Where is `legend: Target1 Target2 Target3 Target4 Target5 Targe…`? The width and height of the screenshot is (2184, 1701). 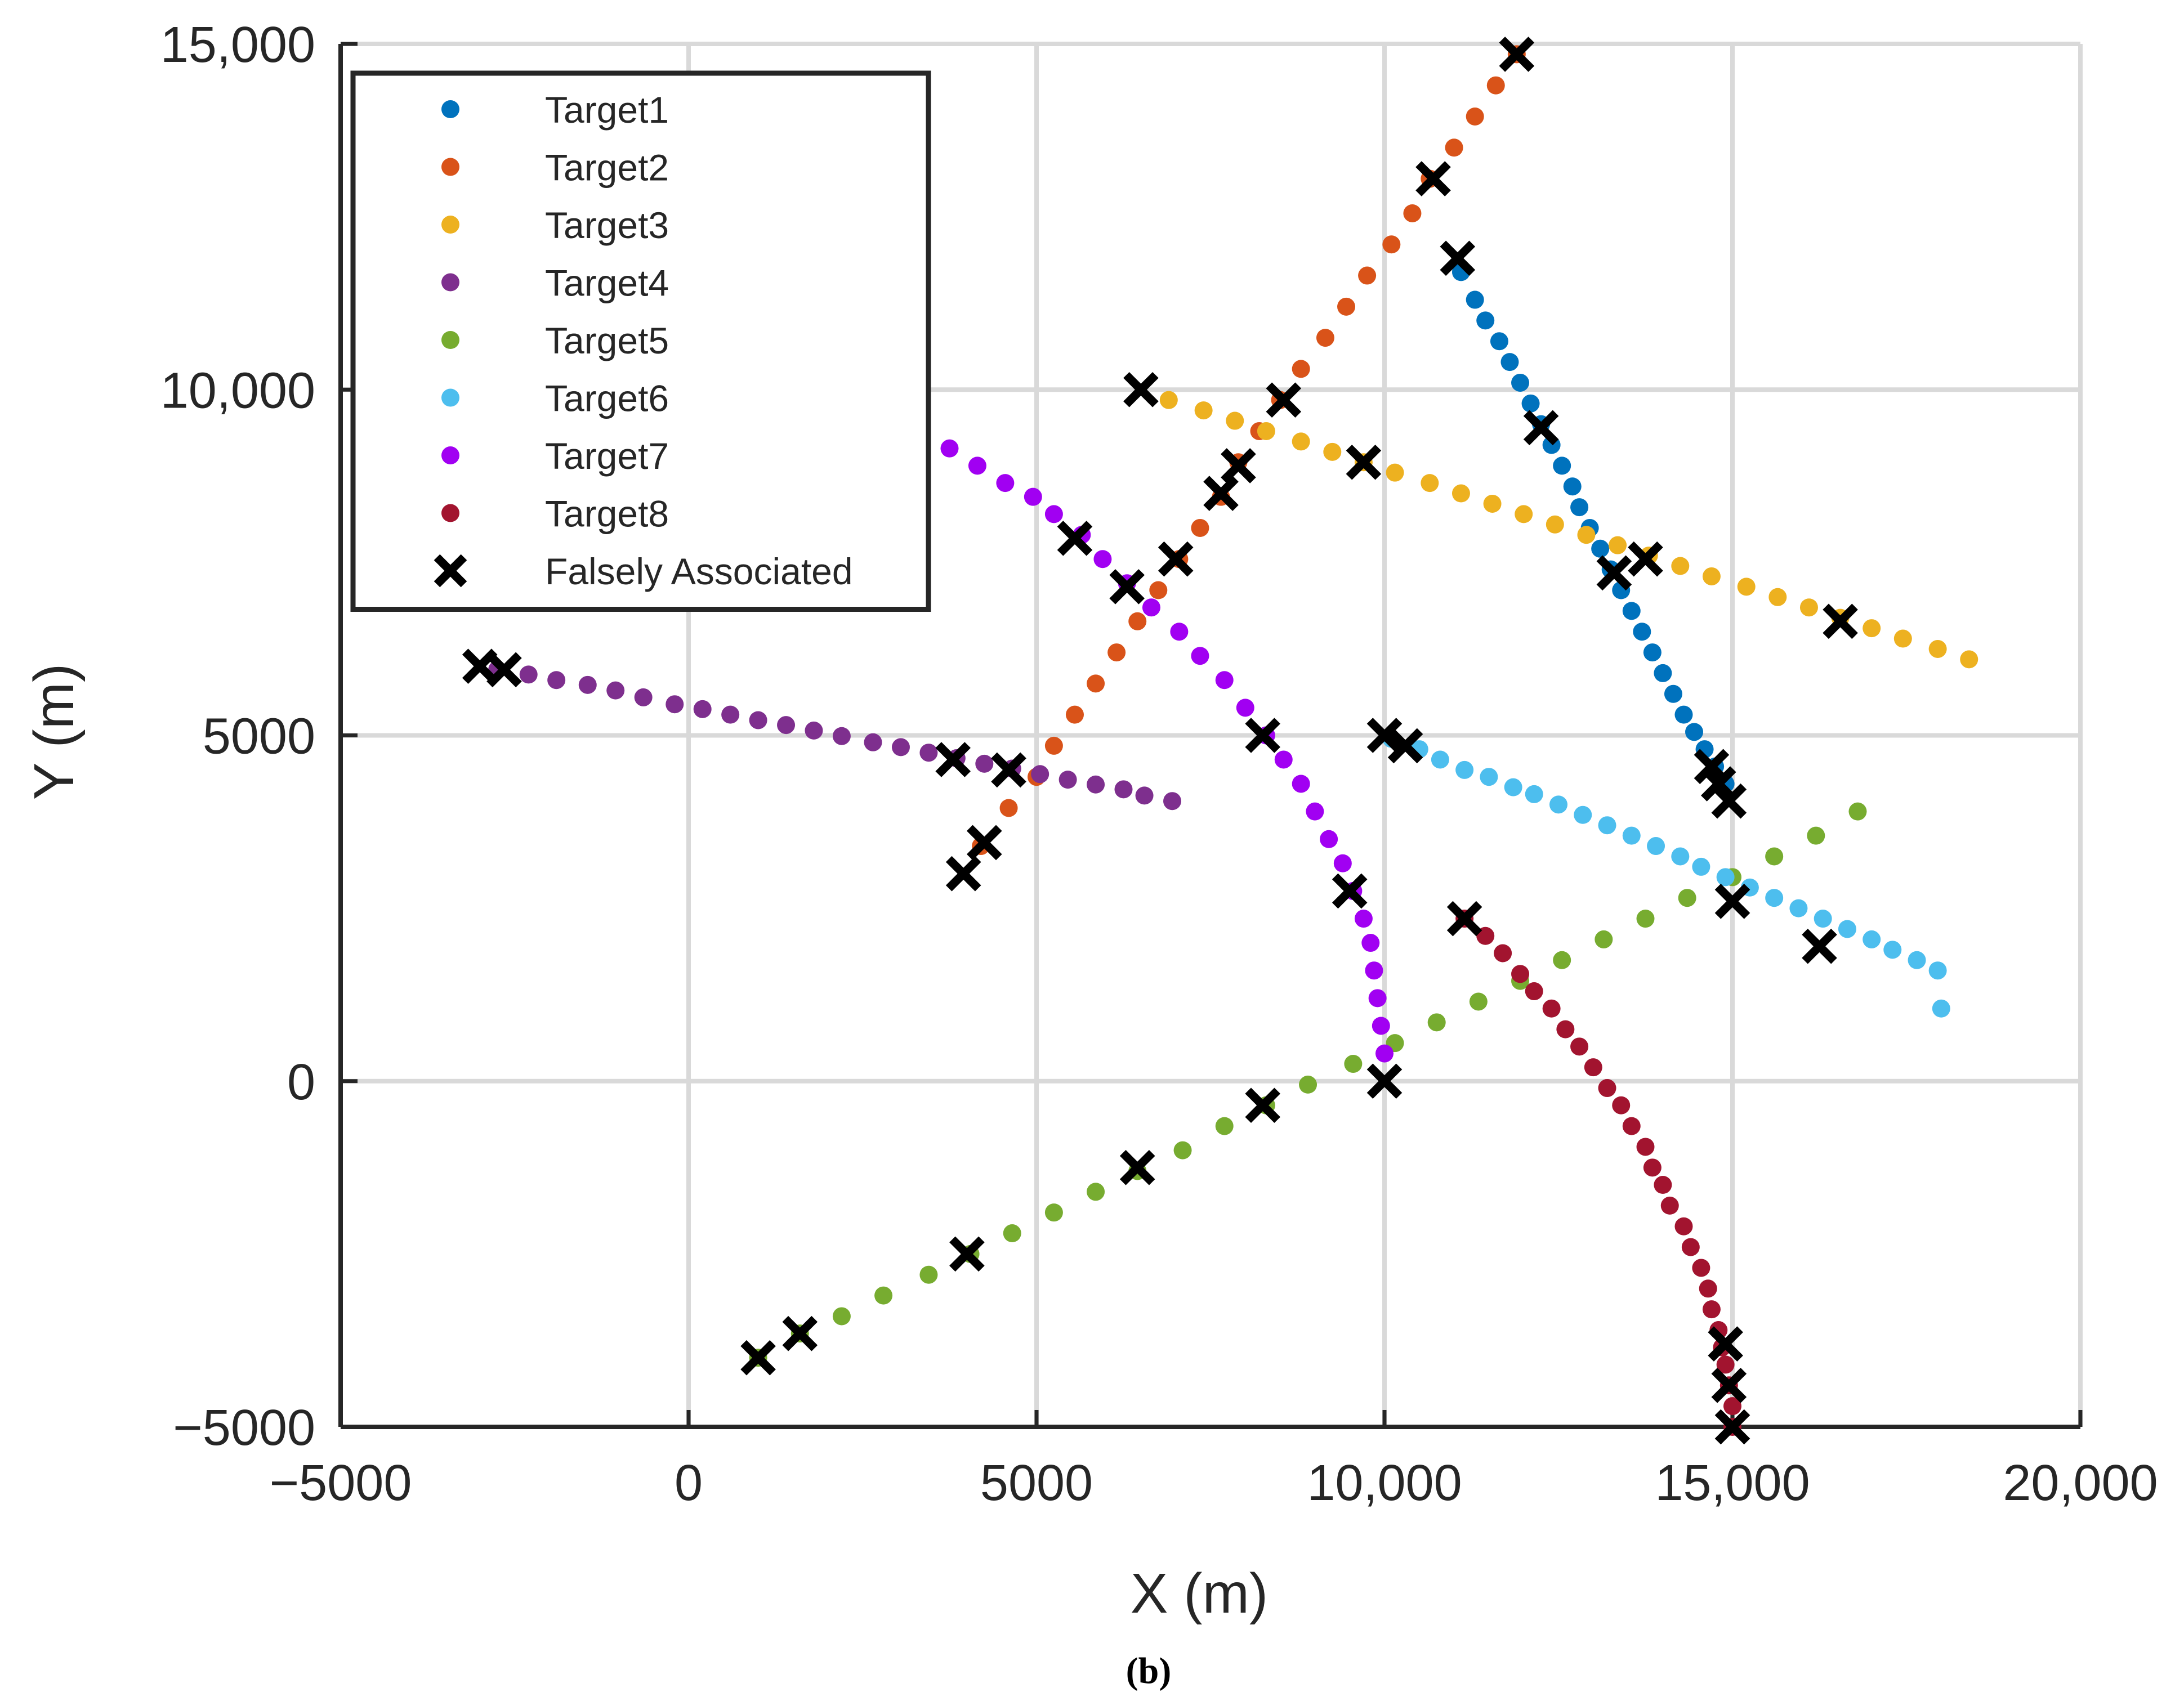
legend: Target1 Target2 Target3 Target4 Target5 Targe… is located at coordinates (640, 341).